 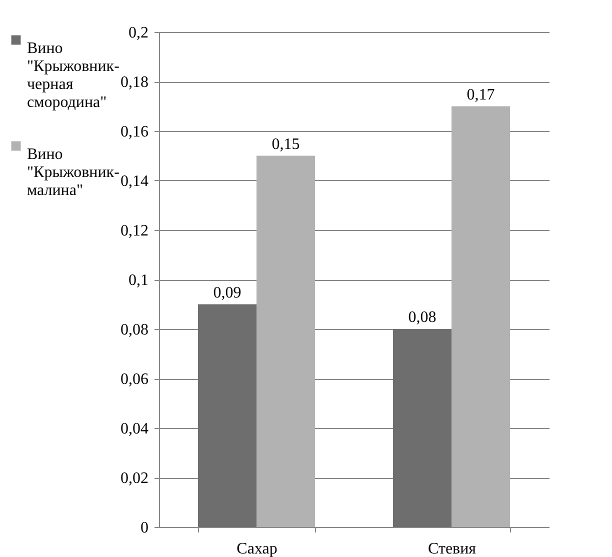 What do you see at coordinates (227, 293) in the screenshot?
I see `data-label: 0,09` at bounding box center [227, 293].